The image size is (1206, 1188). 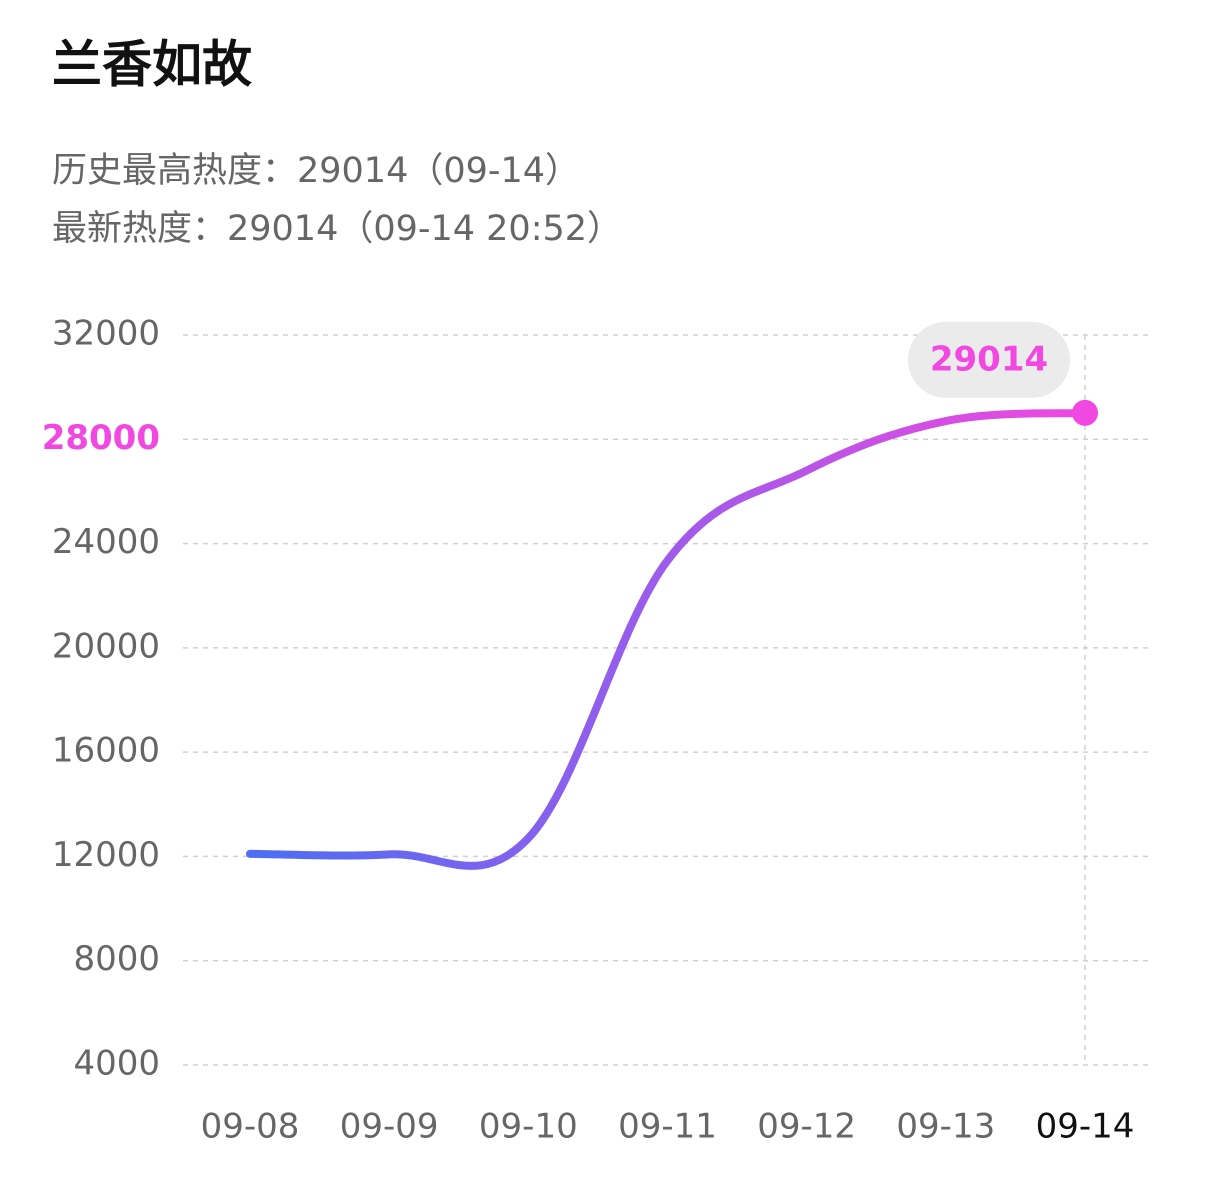 I want to click on y-tick-label: 20000, so click(x=106, y=646).